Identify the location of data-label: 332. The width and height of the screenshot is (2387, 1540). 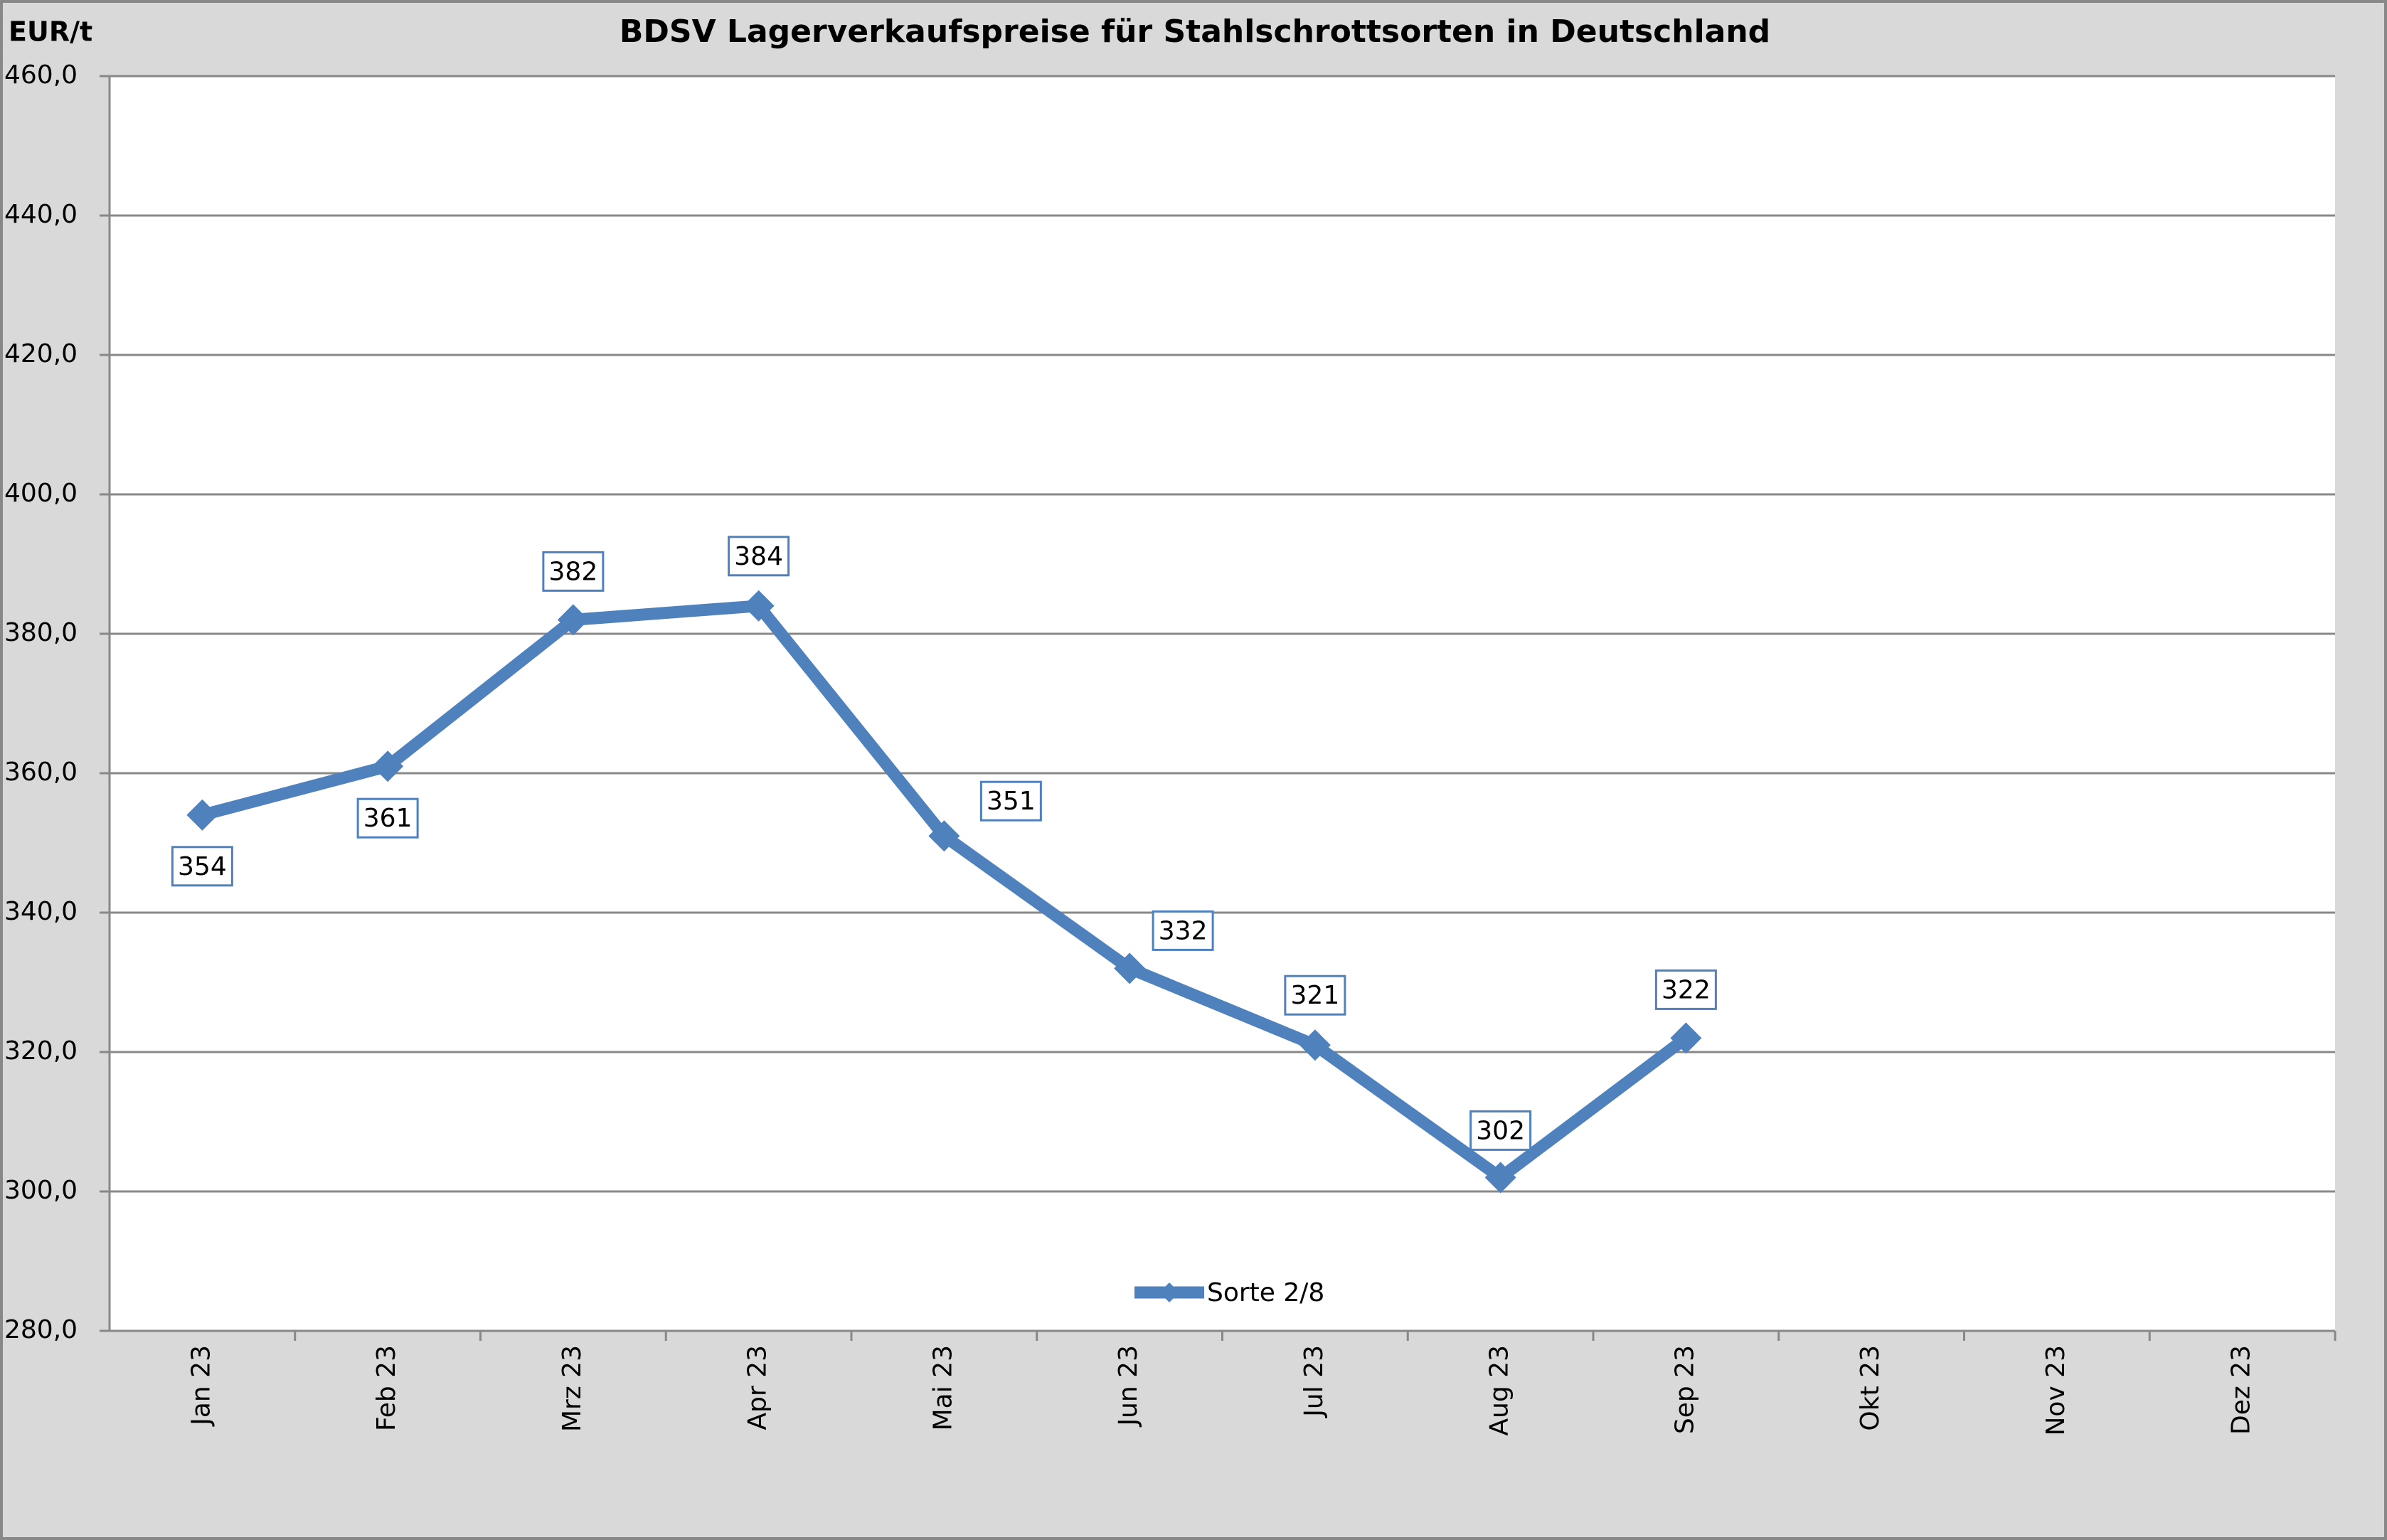
(1183, 930).